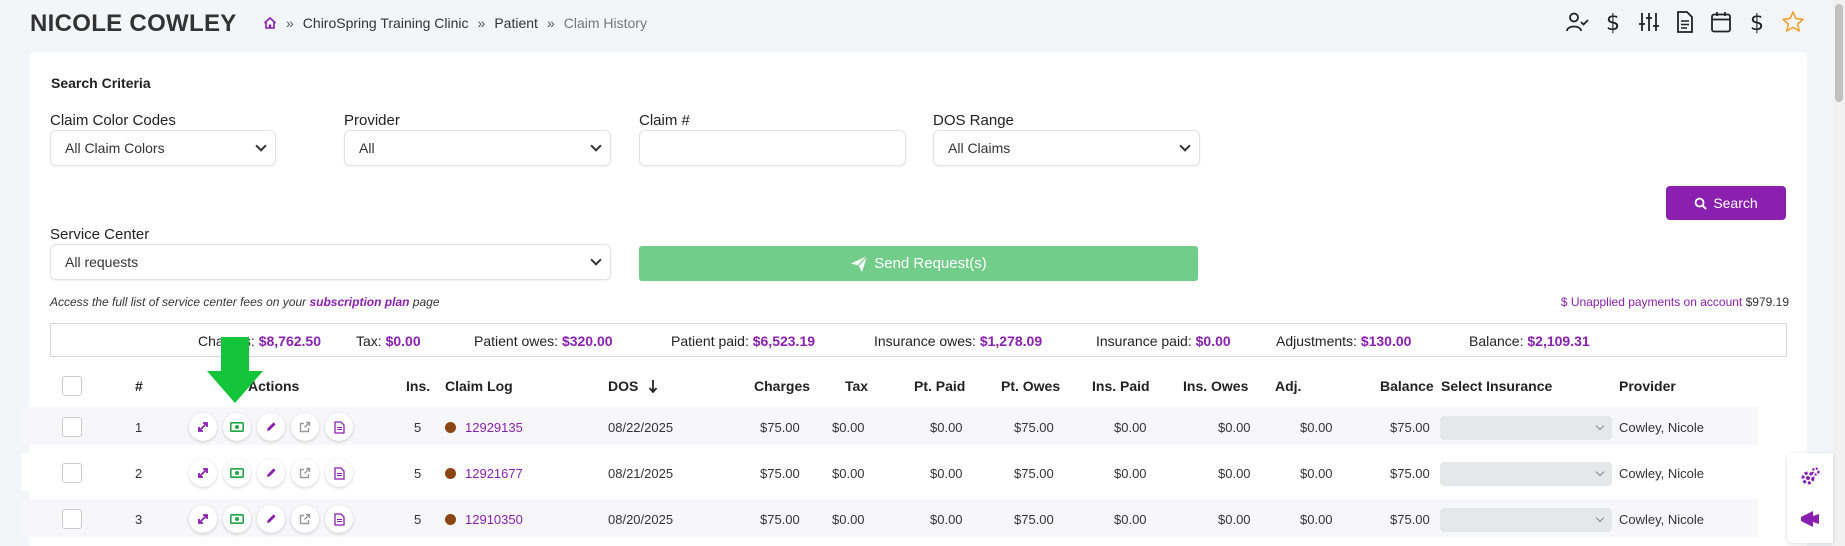  Describe the element at coordinates (1066, 148) in the screenshot. I see `dos-range-select: All Claims` at that location.